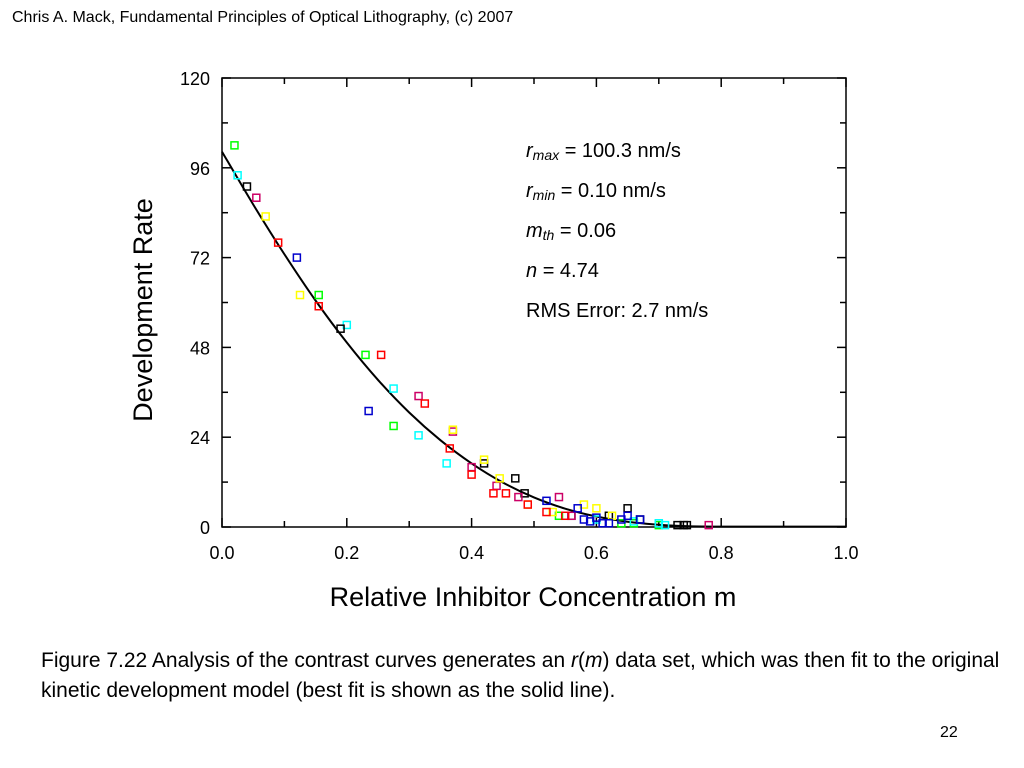 The height and width of the screenshot is (768, 1024). Describe the element at coordinates (581, 660) in the screenshot. I see `caption-paren: (` at that location.